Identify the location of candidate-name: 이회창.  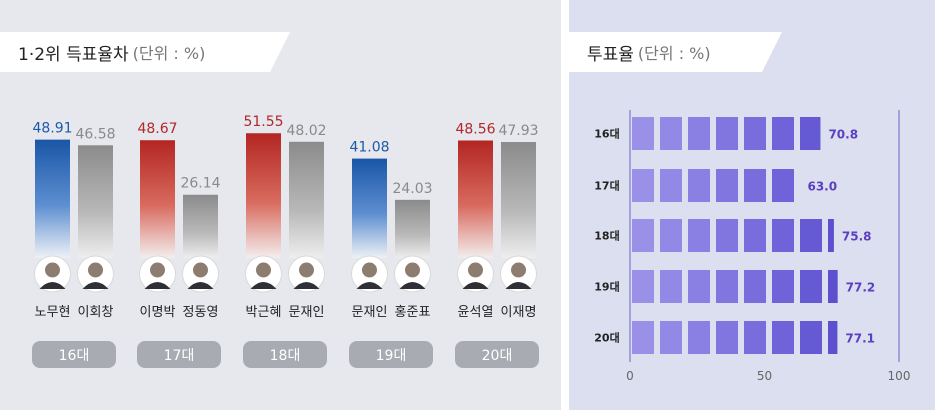
(96, 312).